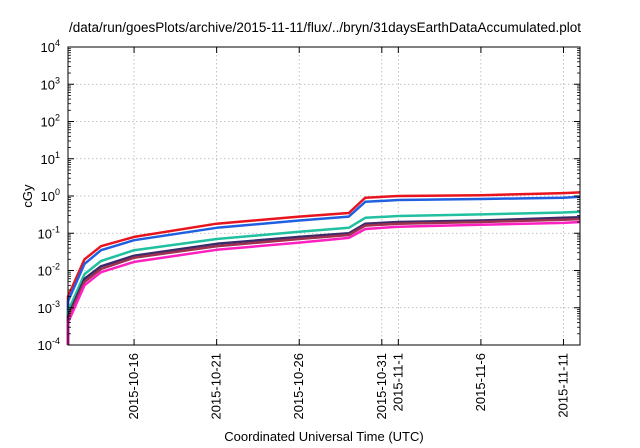  What do you see at coordinates (49, 307) in the screenshot?
I see `y-tick-label: 10⁻³` at bounding box center [49, 307].